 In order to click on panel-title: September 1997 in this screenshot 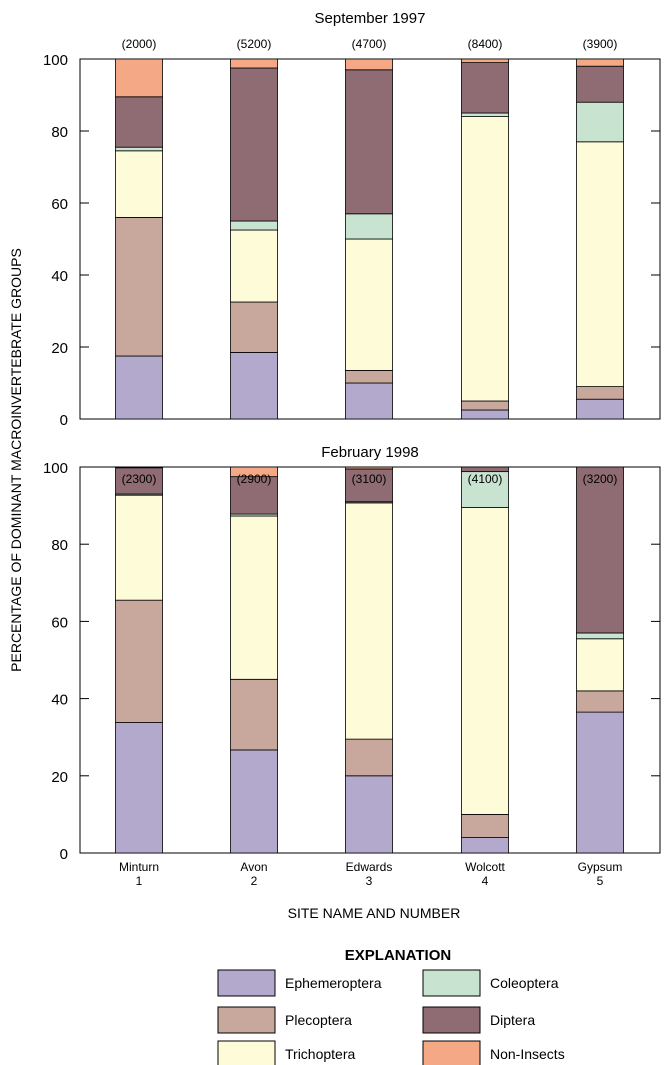, I will do `click(370, 18)`.